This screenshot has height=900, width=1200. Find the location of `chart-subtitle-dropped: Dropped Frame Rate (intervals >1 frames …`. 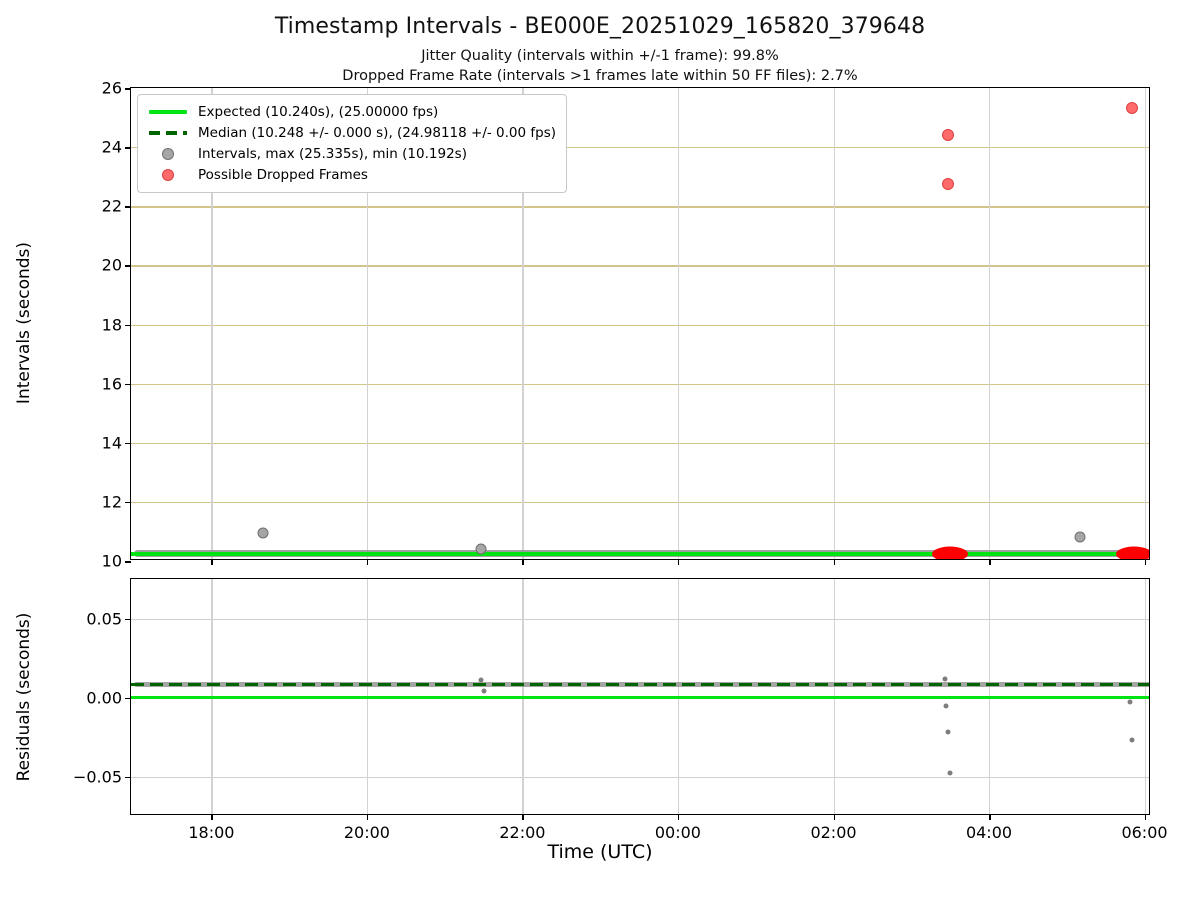

chart-subtitle-dropped: Dropped Frame Rate (intervals >1 frames … is located at coordinates (600, 76).